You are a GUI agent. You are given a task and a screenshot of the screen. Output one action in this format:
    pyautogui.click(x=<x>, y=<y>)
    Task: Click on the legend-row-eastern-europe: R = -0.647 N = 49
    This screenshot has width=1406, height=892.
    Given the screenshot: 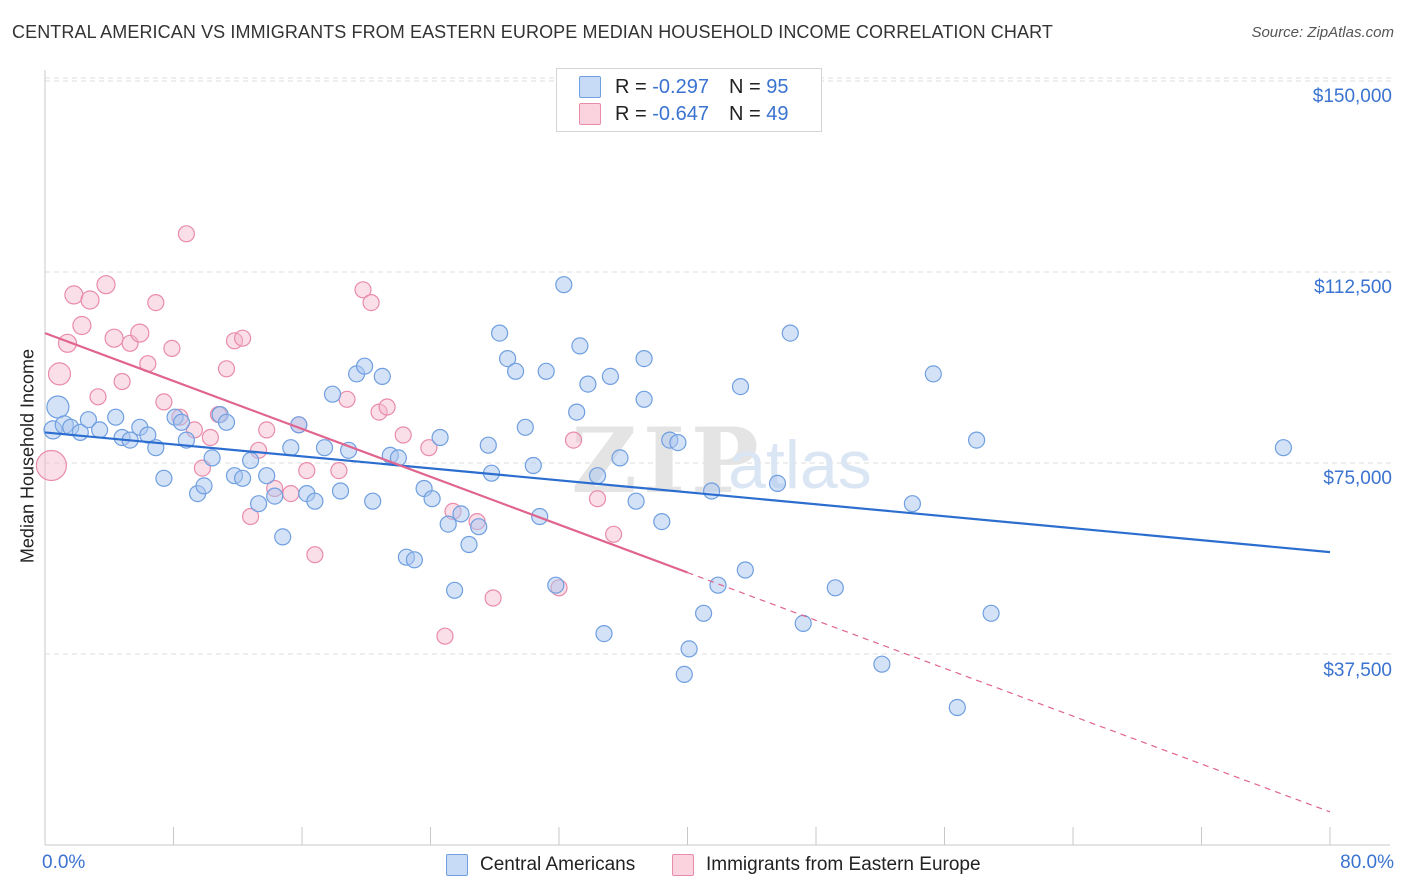 What is the action you would take?
    pyautogui.click(x=683, y=114)
    